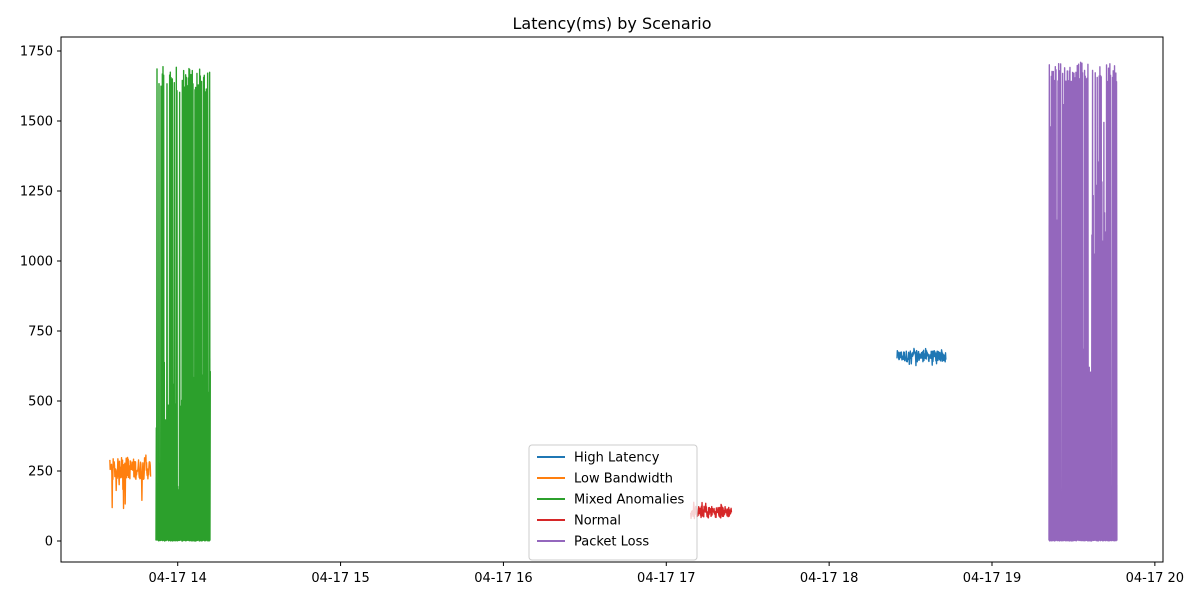 Image resolution: width=1200 pixels, height=604 pixels. I want to click on legend-label: High Latency, so click(617, 458).